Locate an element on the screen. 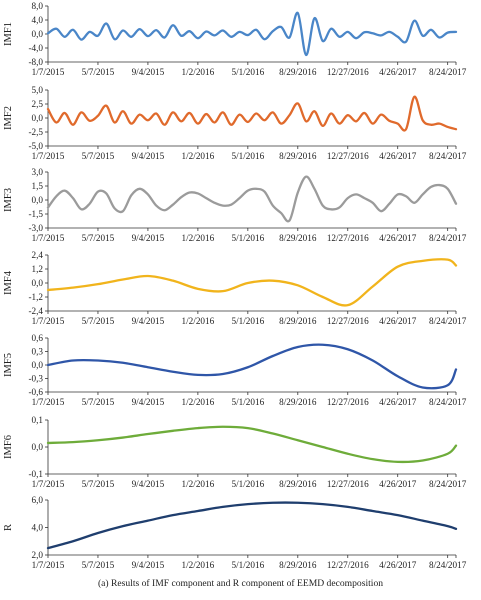 The width and height of the screenshot is (481, 600). y-axis-title: IMF2 is located at coordinates (8, 118).